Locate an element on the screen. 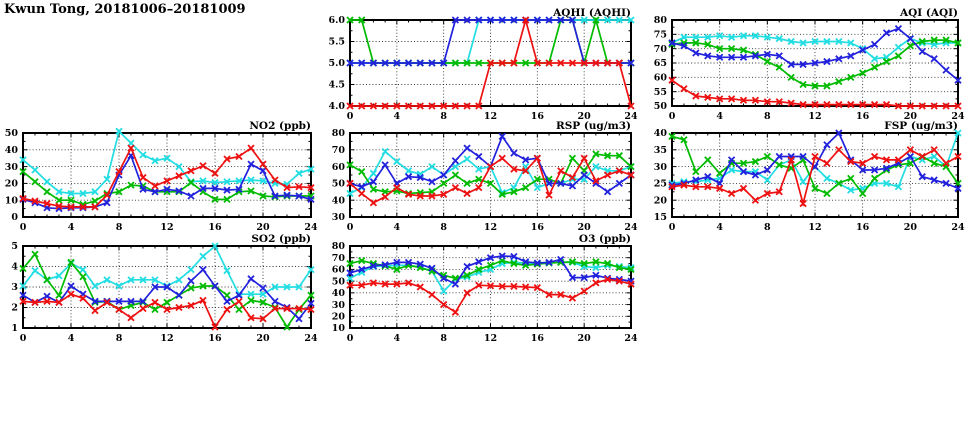 This screenshot has height=447, width=975. chart-title-so2: SO2 (ppb) is located at coordinates (281, 239).